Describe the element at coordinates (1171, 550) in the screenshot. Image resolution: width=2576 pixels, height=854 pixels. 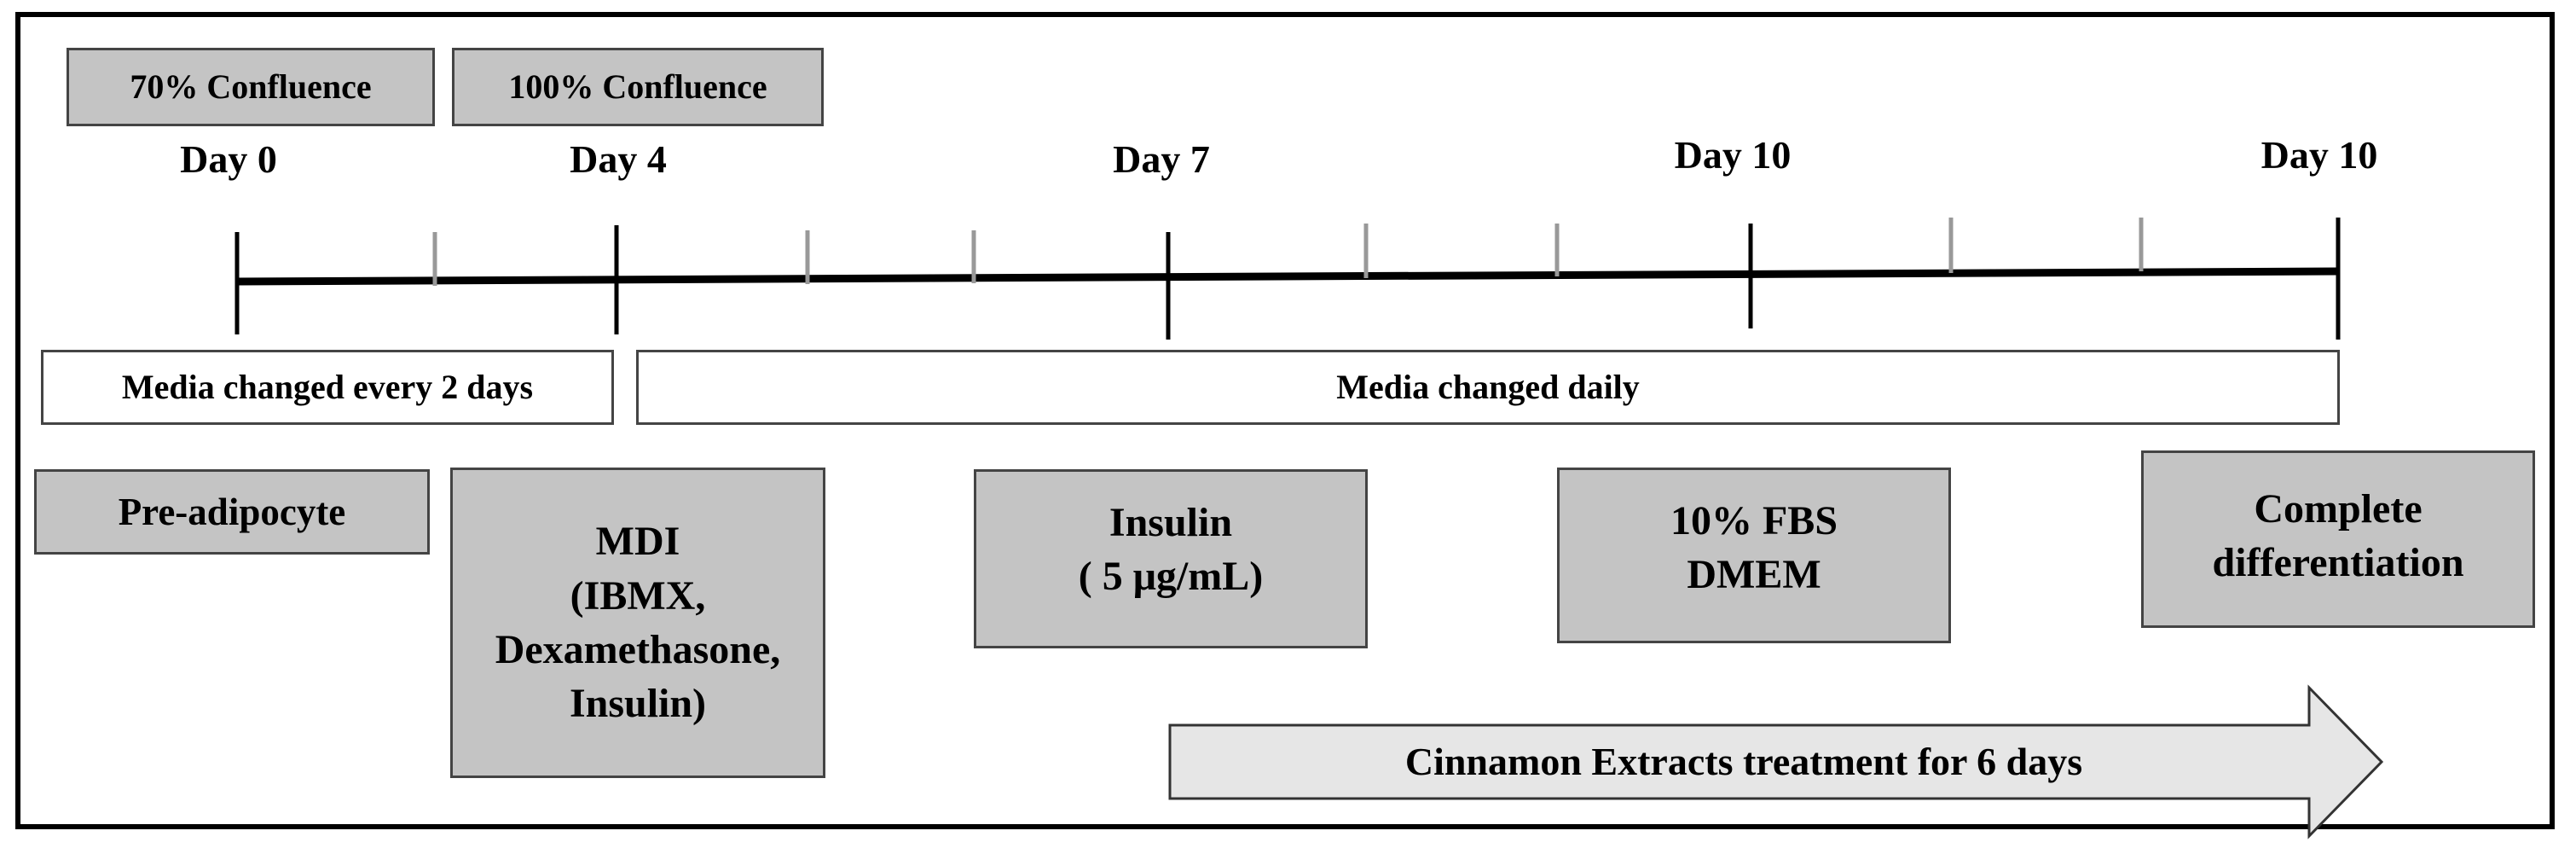
I see `stage-insulin-label: Insulin ( 5 μg/mL)` at that location.